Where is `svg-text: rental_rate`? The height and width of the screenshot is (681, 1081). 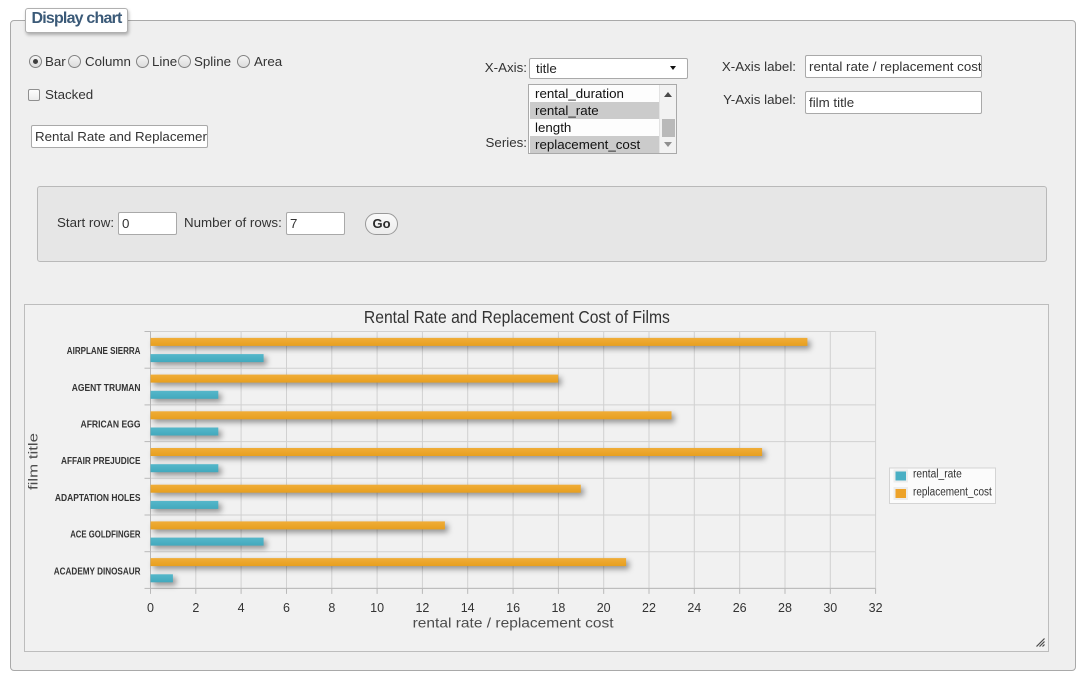 svg-text: rental_rate is located at coordinates (937, 475).